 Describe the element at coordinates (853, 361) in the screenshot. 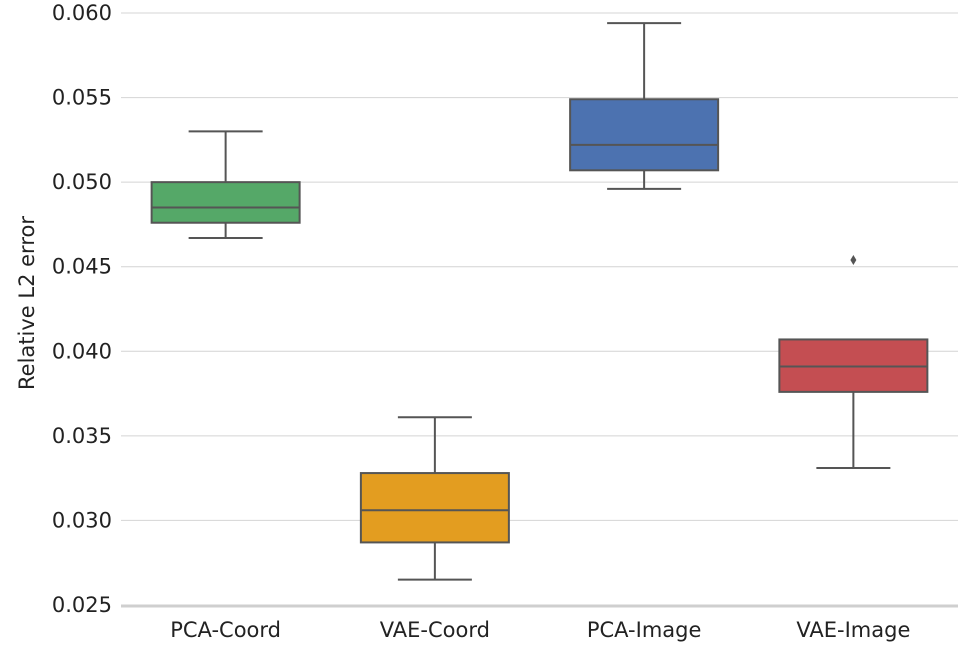

I see `box-vae-image` at that location.